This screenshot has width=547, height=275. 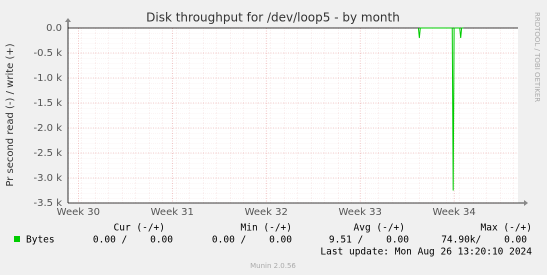 What do you see at coordinates (48, 153) in the screenshot?
I see `y-tick-label: -2.5 k` at bounding box center [48, 153].